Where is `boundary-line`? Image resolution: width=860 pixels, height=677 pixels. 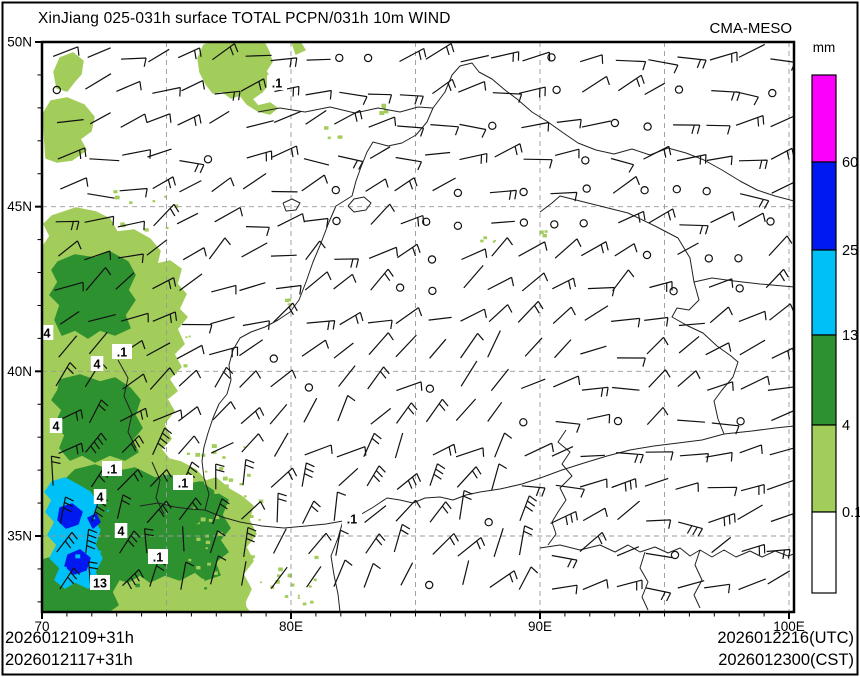 boundary-line is located at coordinates (666, 551).